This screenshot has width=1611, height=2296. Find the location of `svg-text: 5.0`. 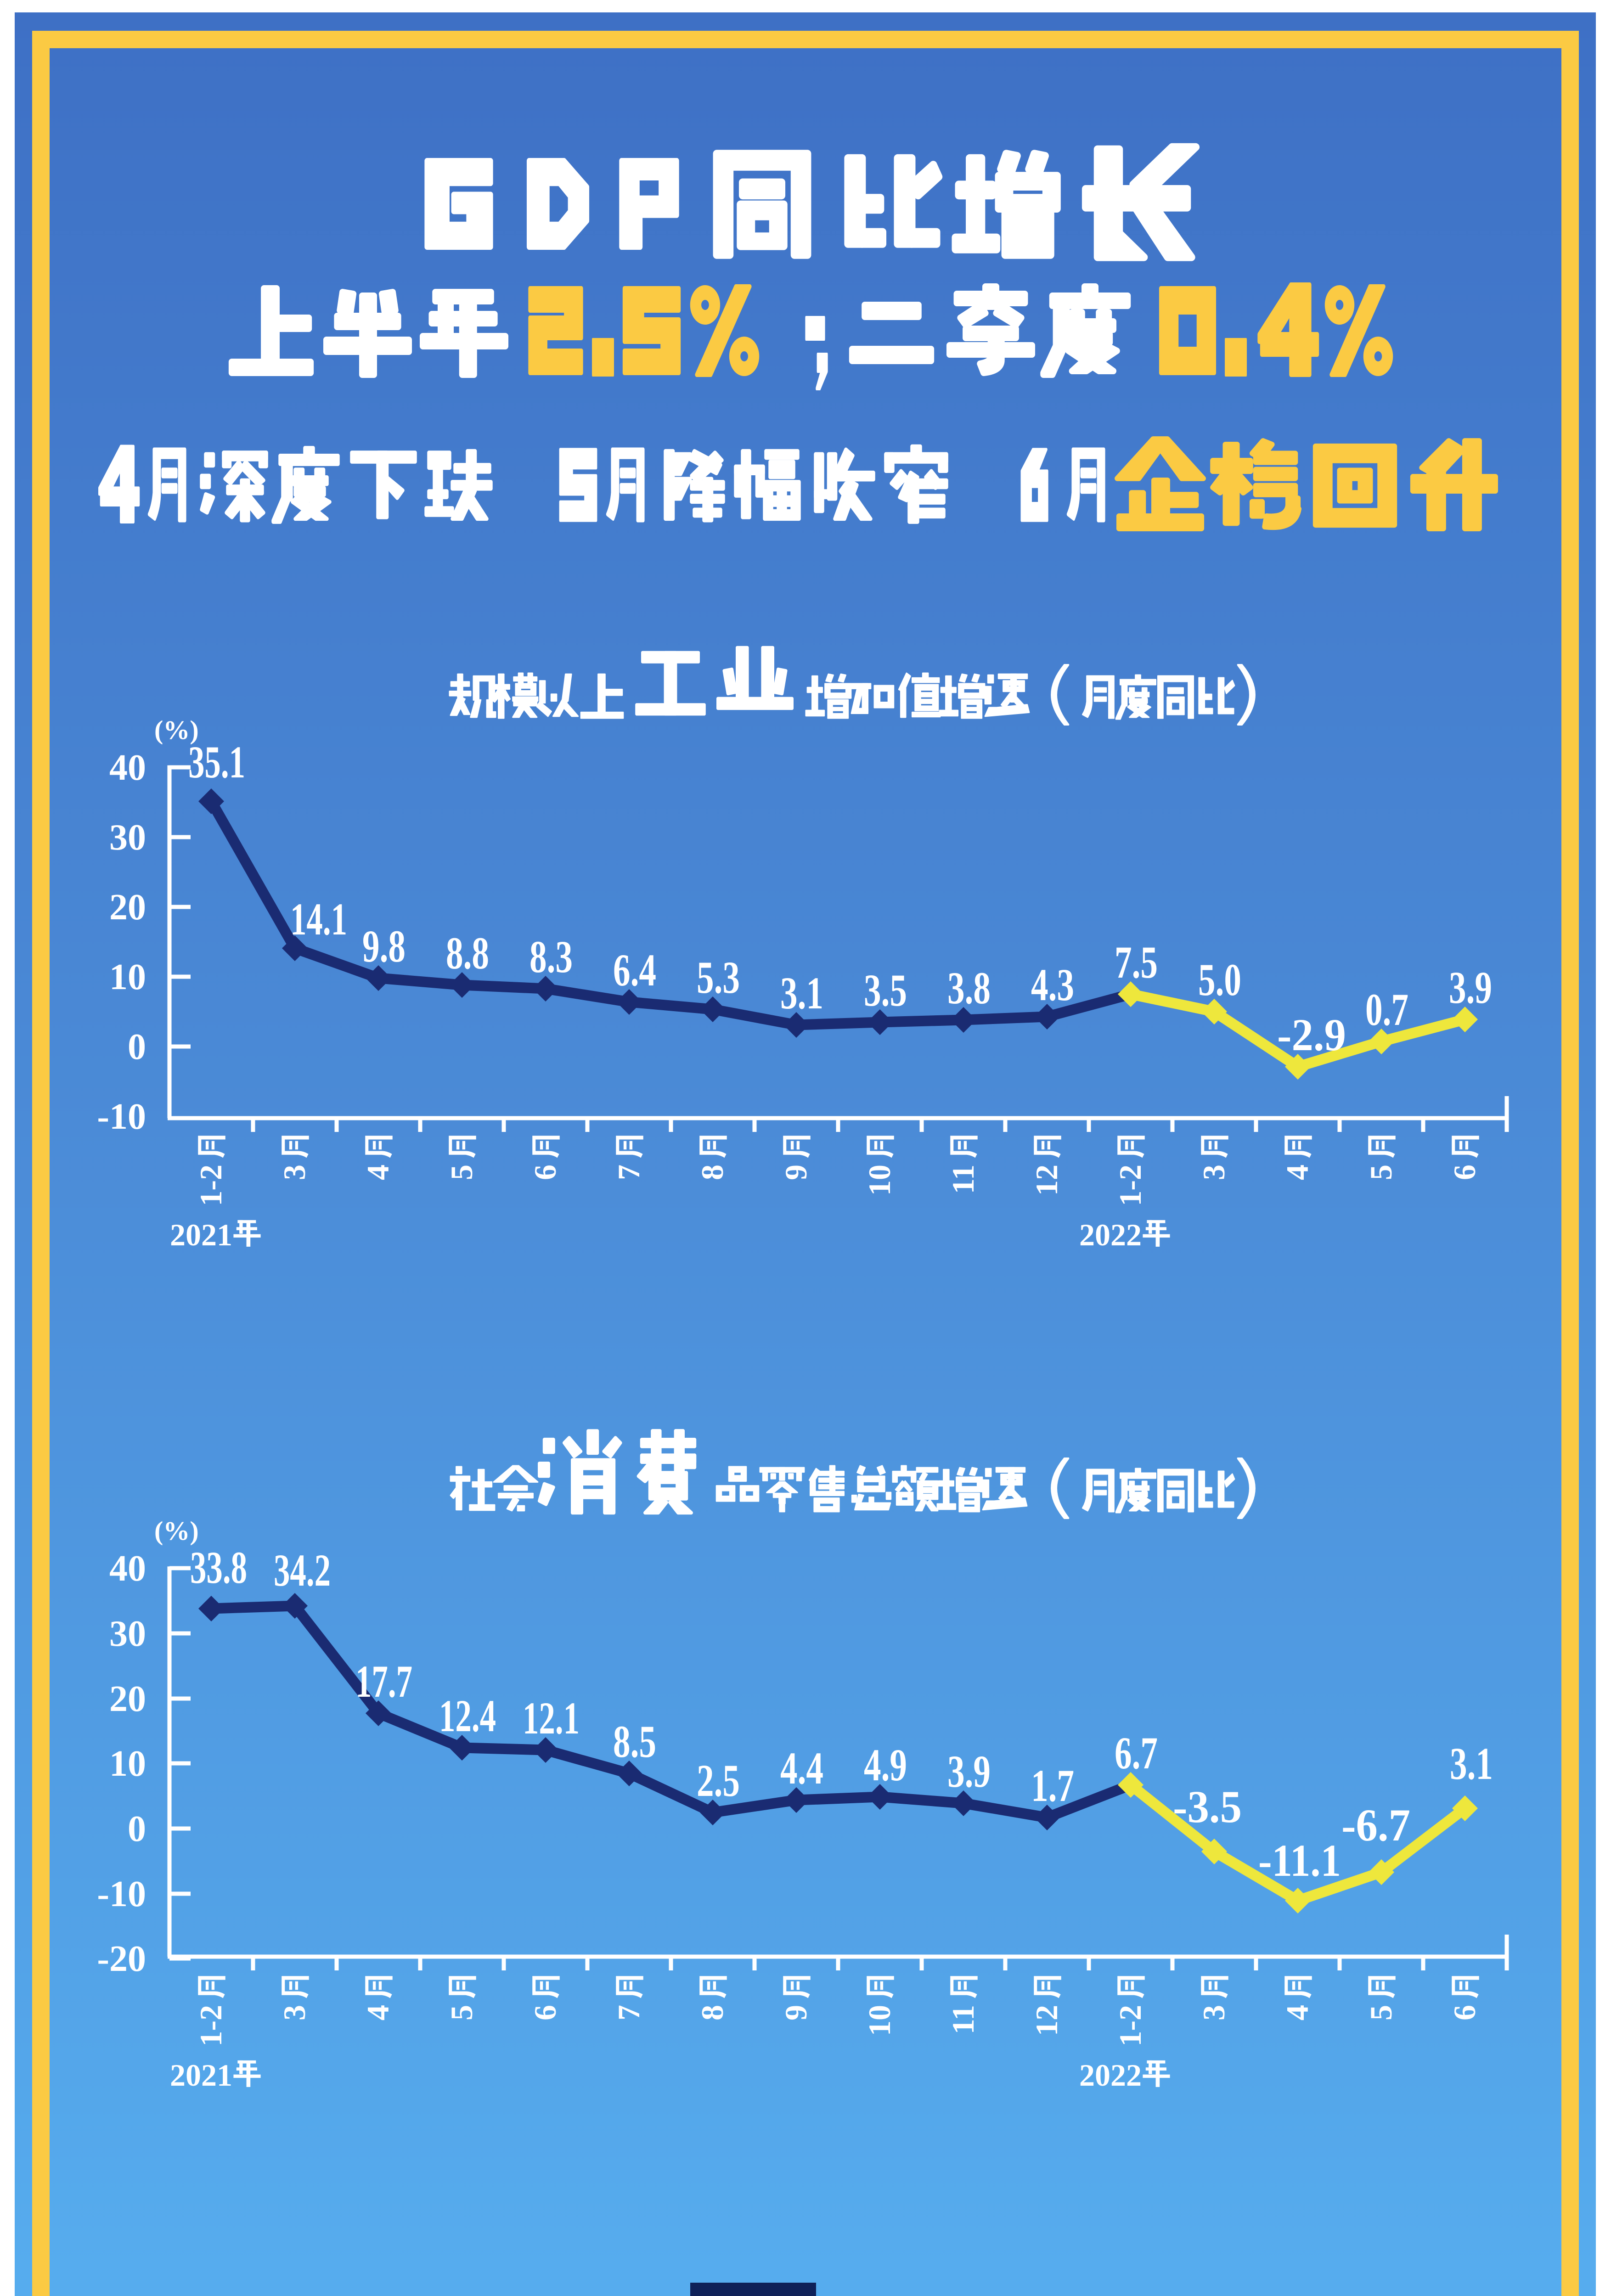

svg-text: 5.0 is located at coordinates (1219, 980).